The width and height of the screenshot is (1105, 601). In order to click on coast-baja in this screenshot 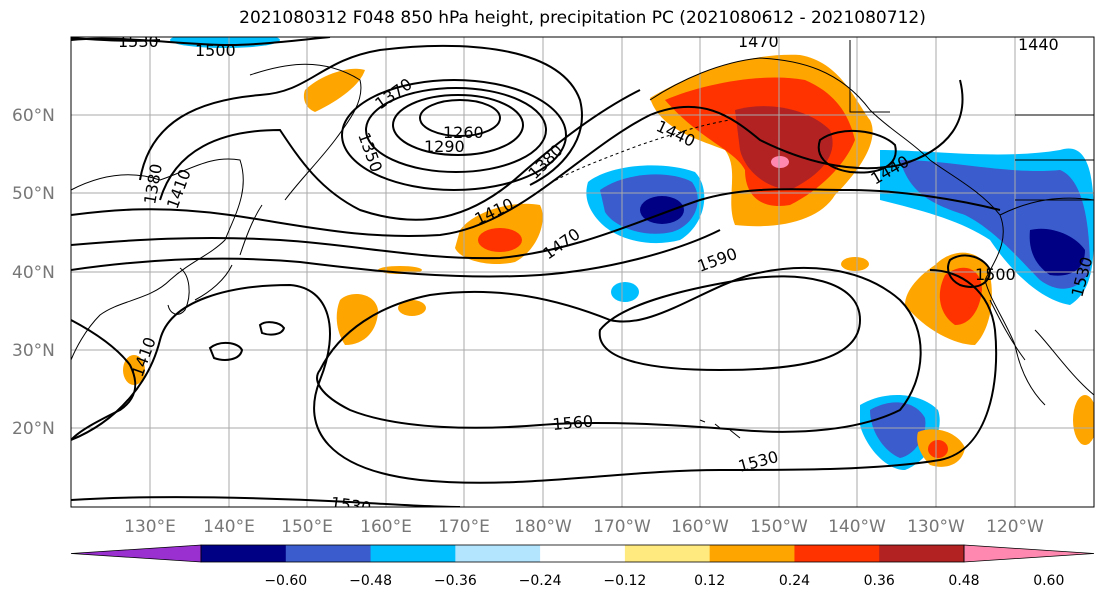, I will do `click(1041, 347)`.